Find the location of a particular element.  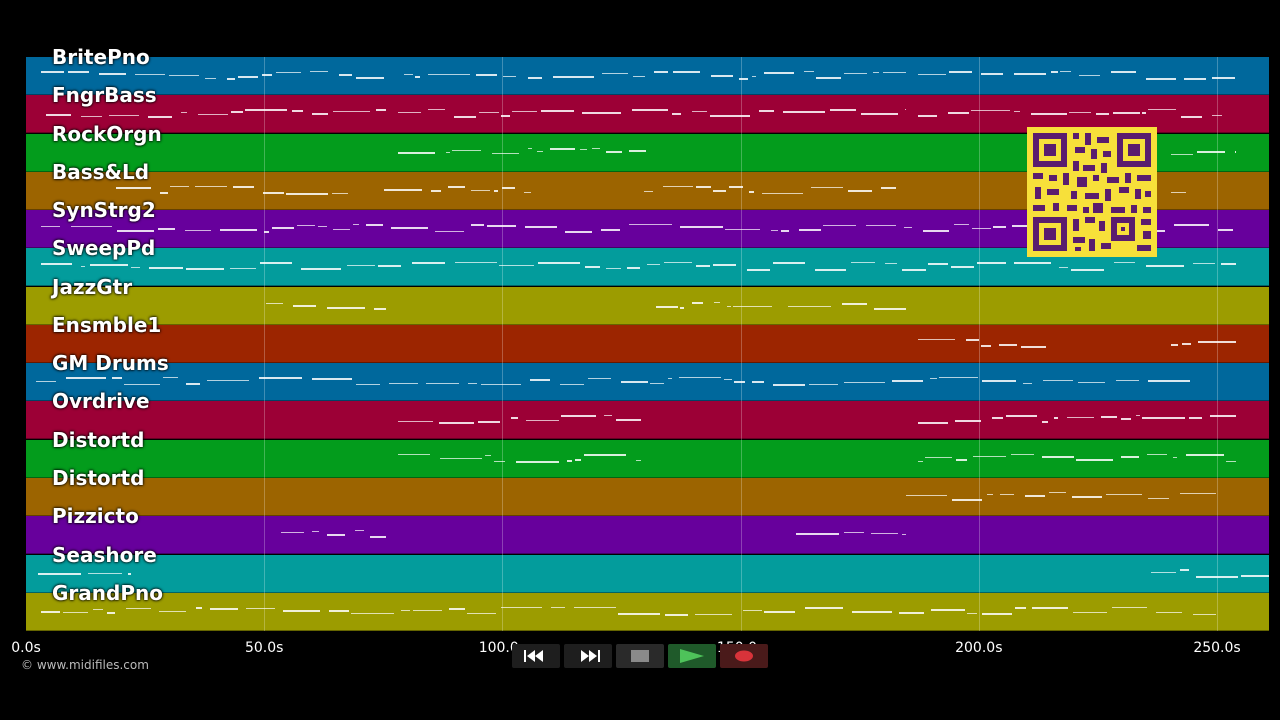

time-tick-label: 200.0s is located at coordinates (979, 648).